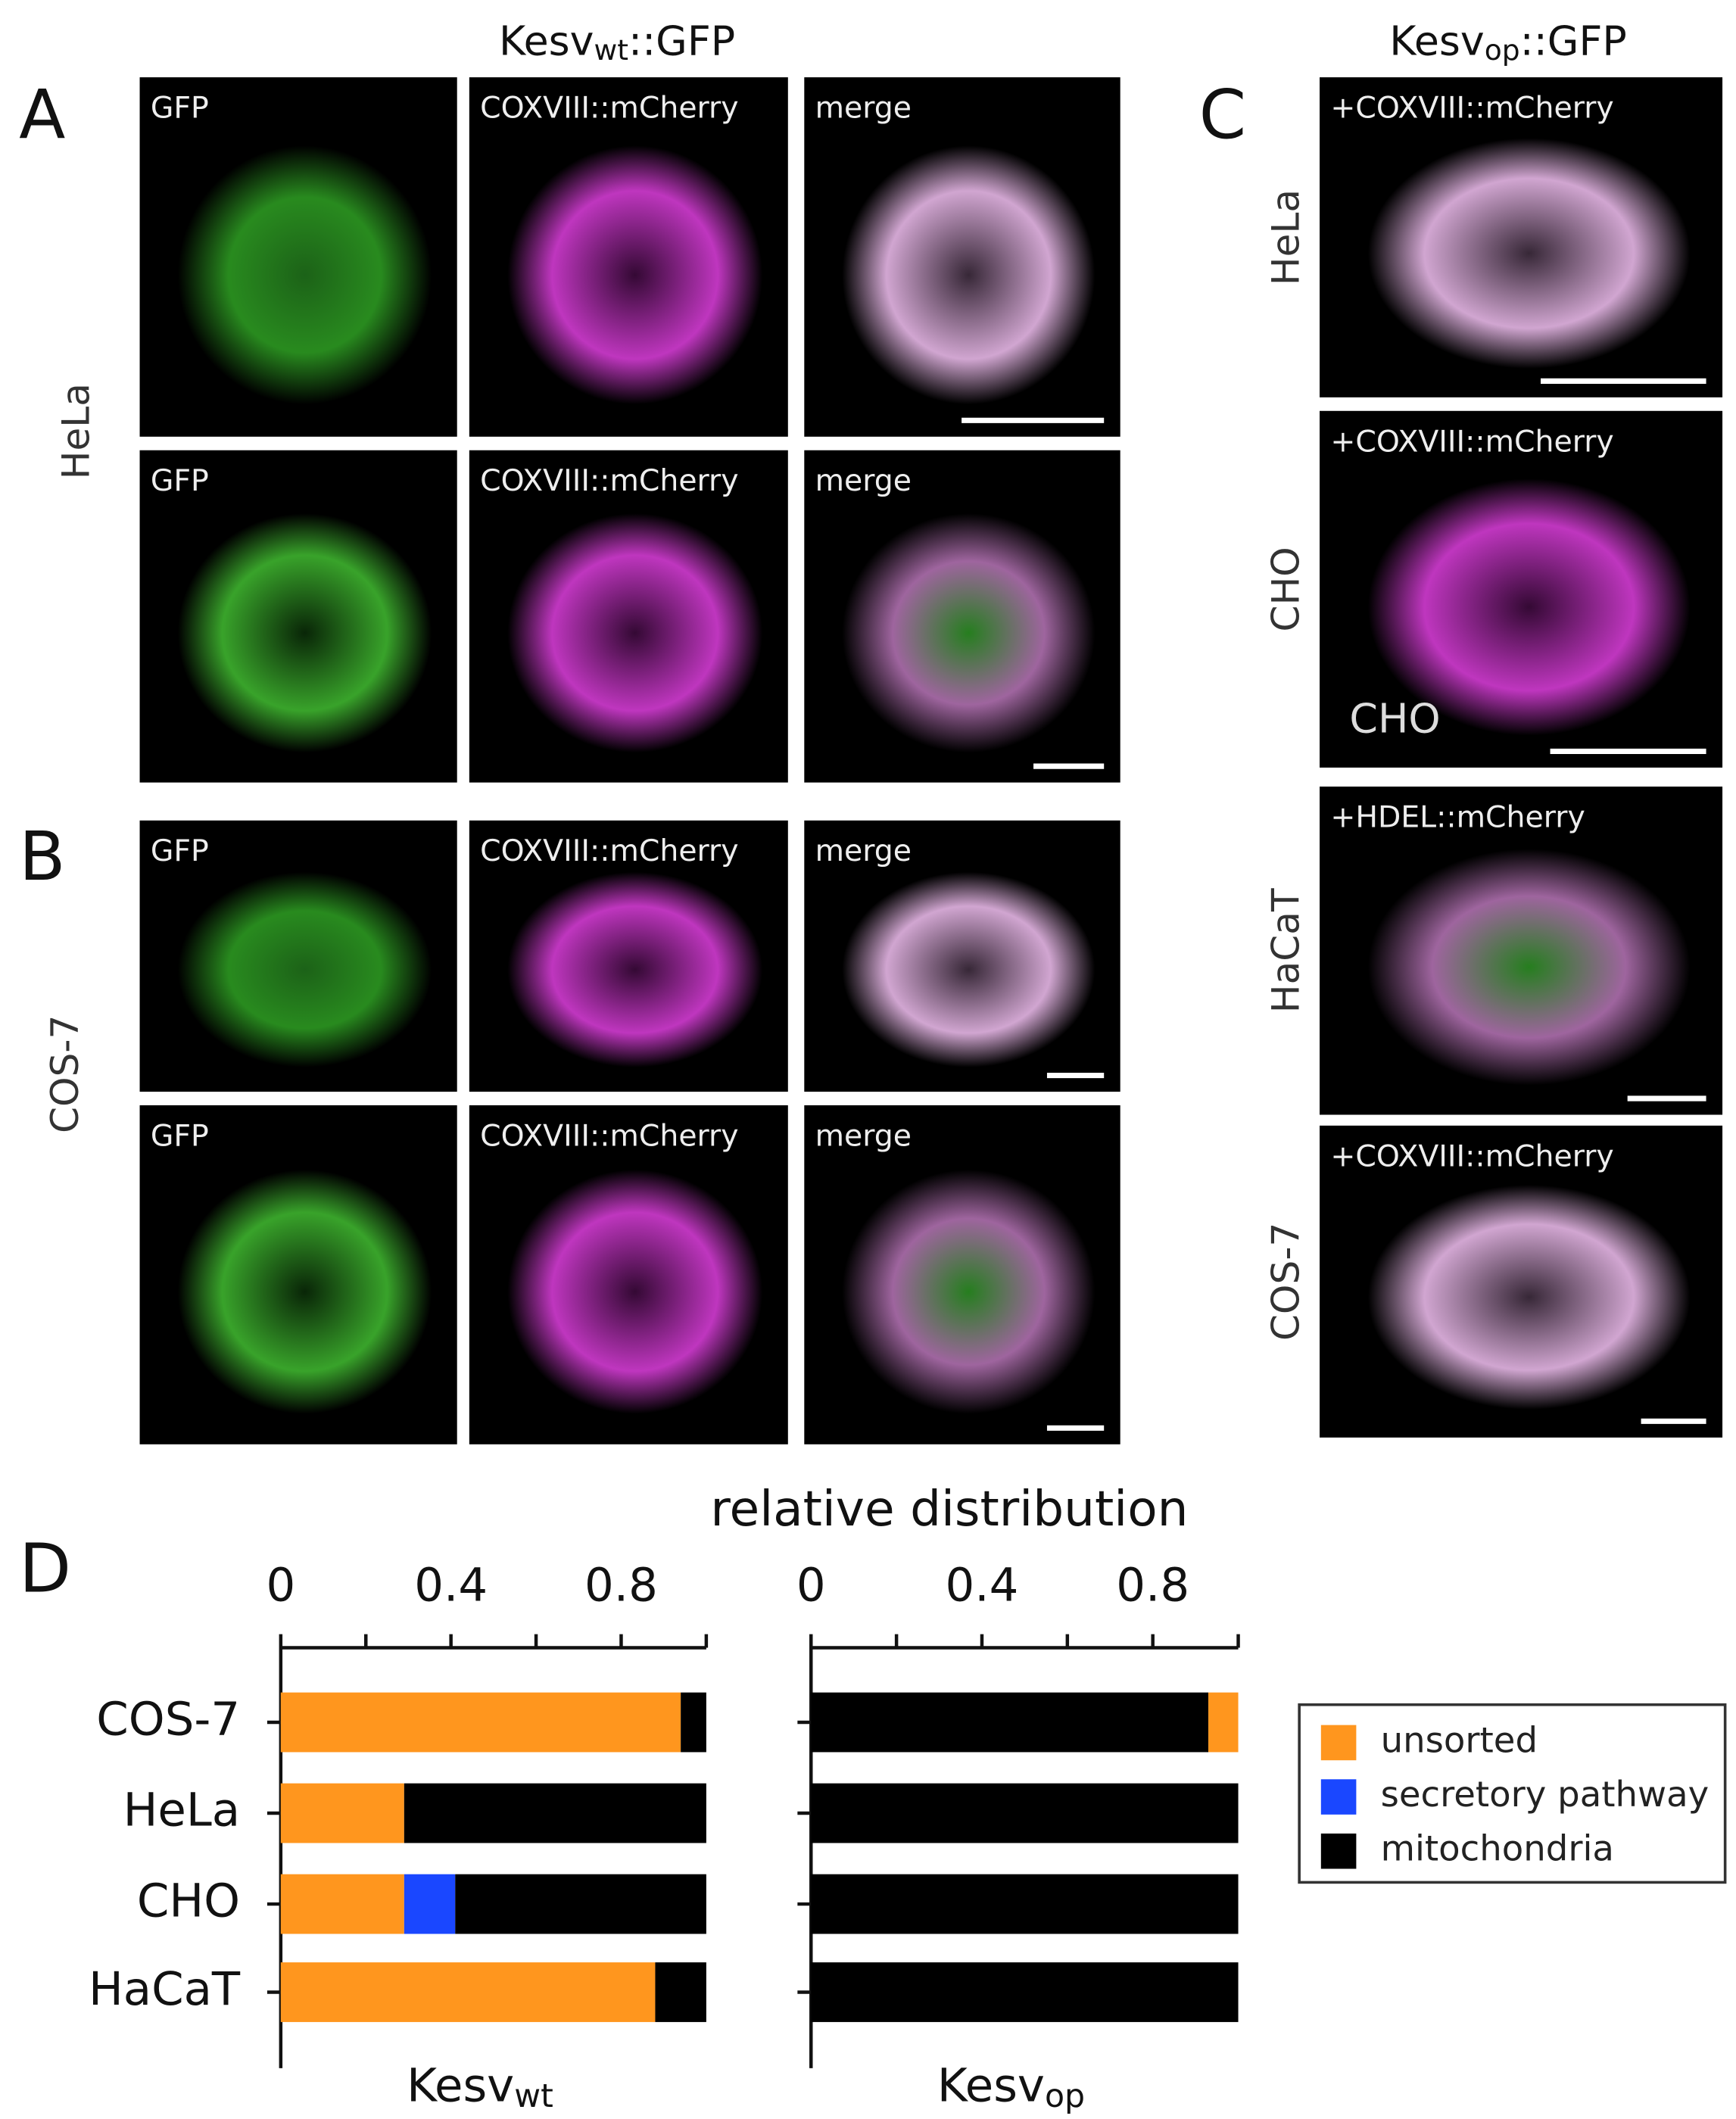 The height and width of the screenshot is (2119, 1736). What do you see at coordinates (1395, 719) in the screenshot?
I see `image-inset-label: CHO` at bounding box center [1395, 719].